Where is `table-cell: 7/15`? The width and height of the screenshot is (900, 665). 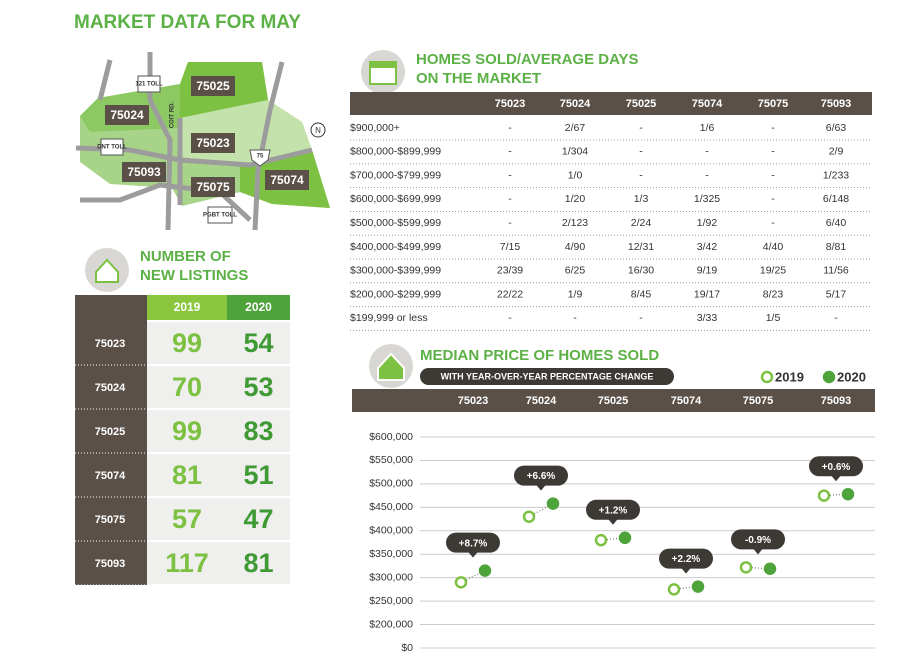
table-cell: 7/15 is located at coordinates (510, 247).